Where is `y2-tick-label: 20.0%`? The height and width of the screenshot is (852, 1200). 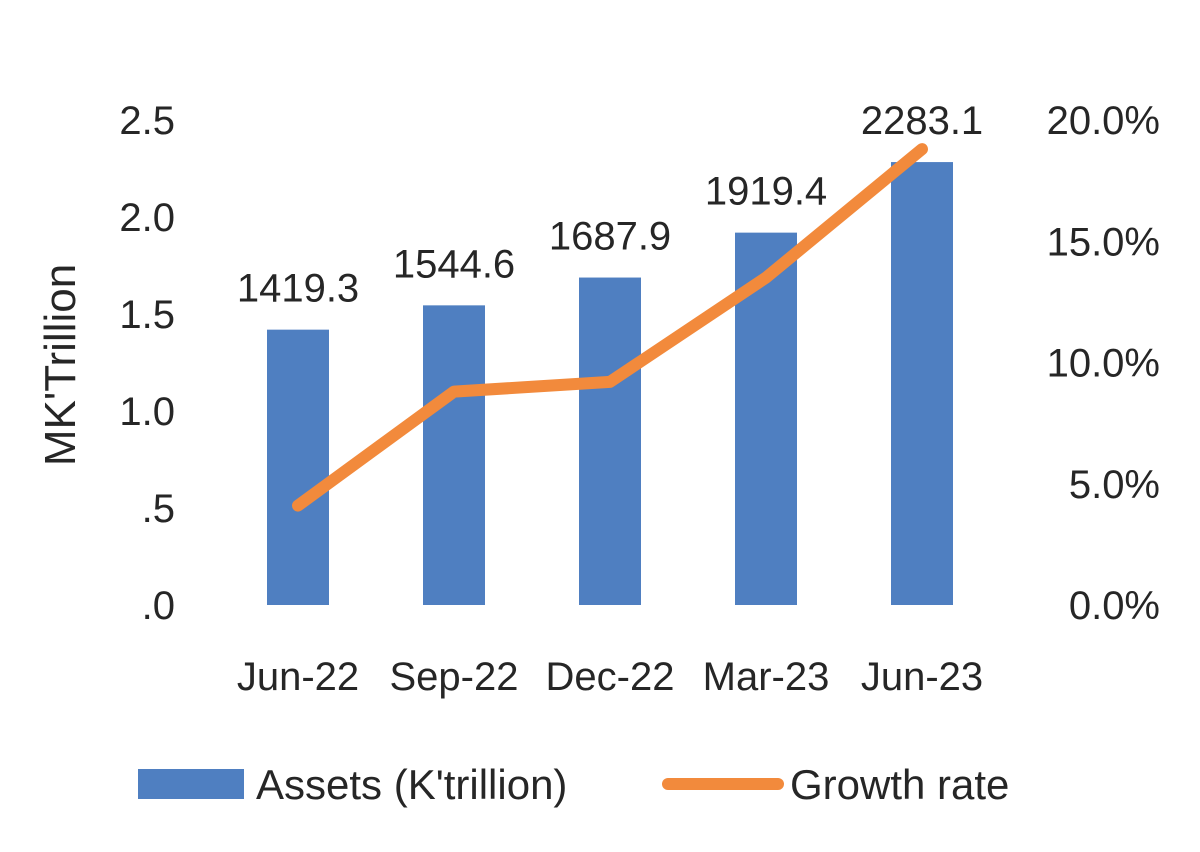
y2-tick-label: 20.0% is located at coordinates (1103, 121).